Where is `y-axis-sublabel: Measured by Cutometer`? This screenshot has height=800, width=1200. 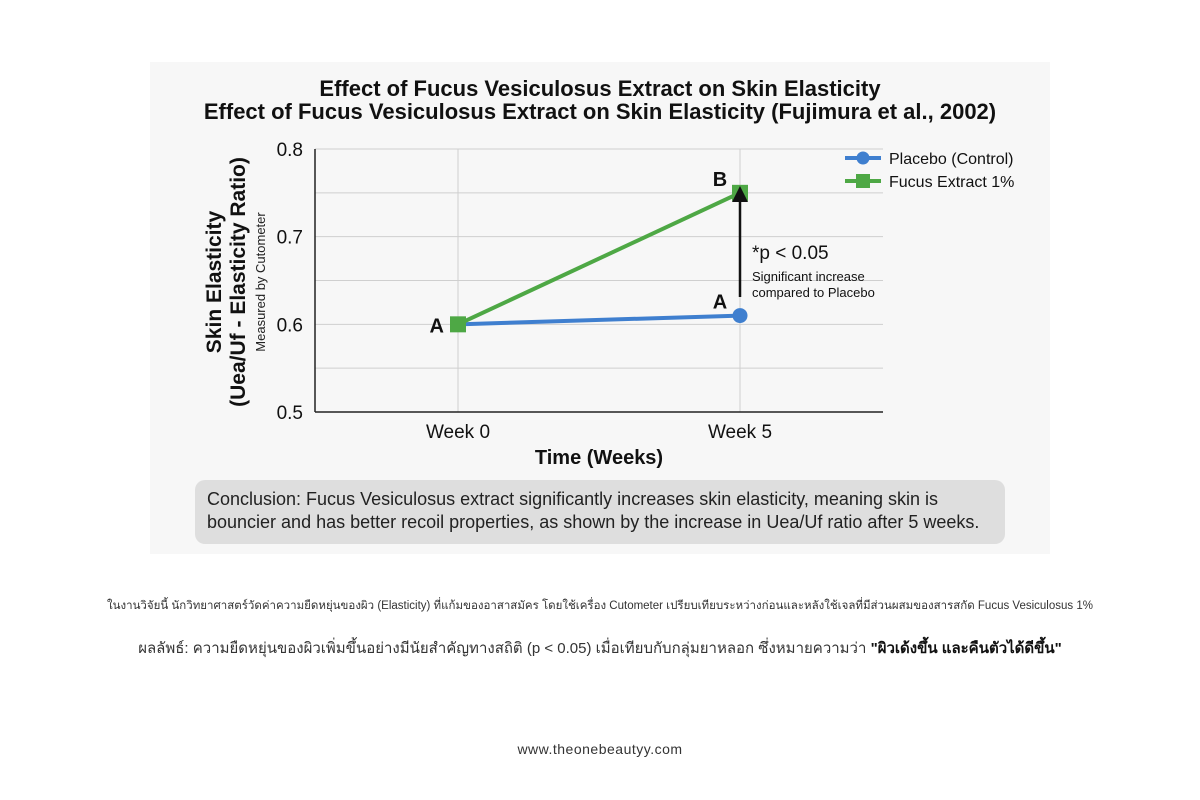 y-axis-sublabel: Measured by Cutometer is located at coordinates (260, 282).